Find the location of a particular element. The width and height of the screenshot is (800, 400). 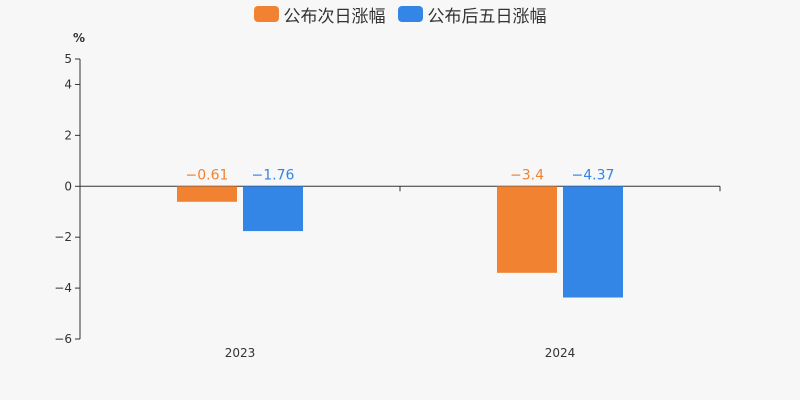

data-label: −0.61 is located at coordinates (207, 175).